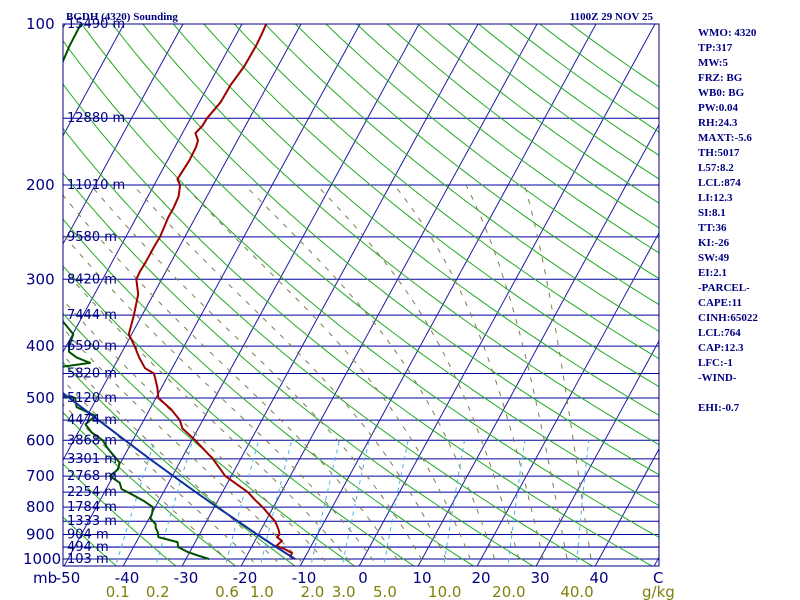 The height and width of the screenshot is (600, 800). I want to click on height-label: 4474 m, so click(92, 420).